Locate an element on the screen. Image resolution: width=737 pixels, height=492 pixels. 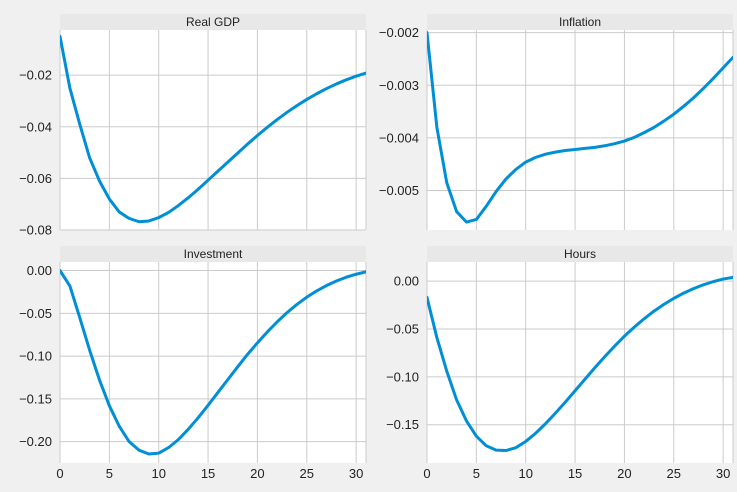
y-tick-label: −0.003 is located at coordinates (399, 85).